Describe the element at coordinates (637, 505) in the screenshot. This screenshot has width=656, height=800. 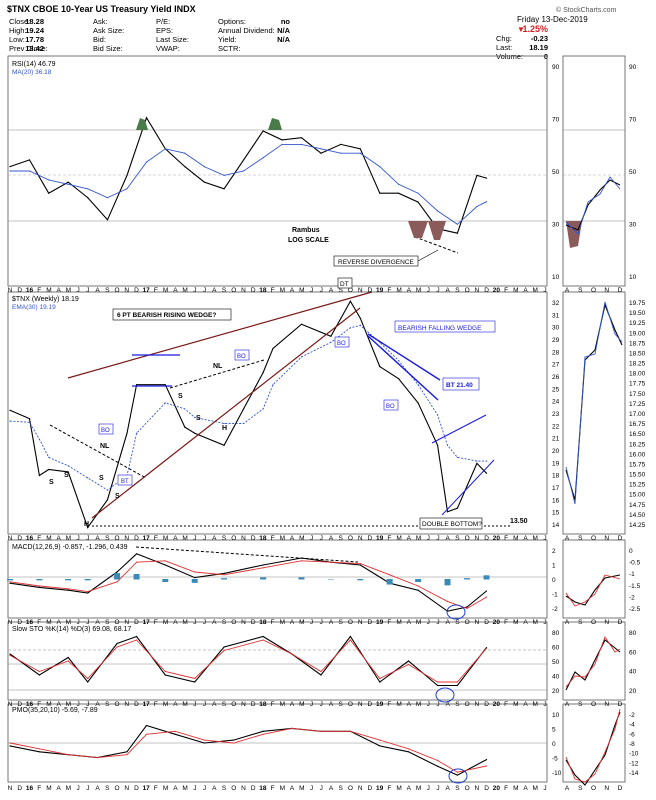
I see `price-s-side-tick: 14.75` at that location.